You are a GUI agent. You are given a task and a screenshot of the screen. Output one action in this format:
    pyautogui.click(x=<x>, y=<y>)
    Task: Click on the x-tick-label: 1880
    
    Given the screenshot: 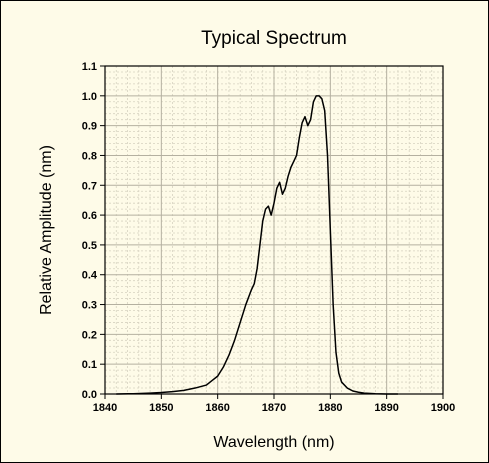 What is the action you would take?
    pyautogui.click(x=330, y=408)
    